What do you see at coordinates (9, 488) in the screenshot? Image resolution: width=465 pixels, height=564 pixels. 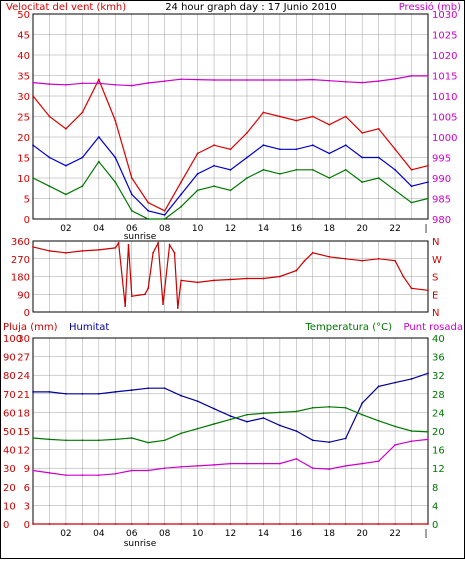 I see `p3-mid-tick-label: 20` at bounding box center [9, 488].